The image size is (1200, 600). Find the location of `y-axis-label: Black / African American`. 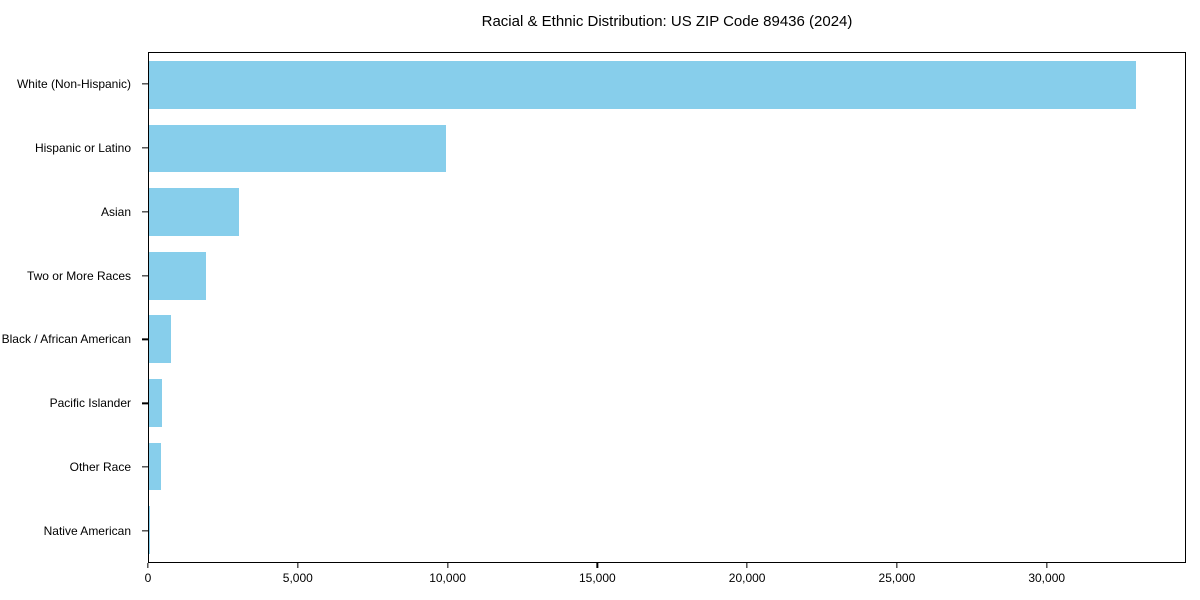

y-axis-label: Black / African American is located at coordinates (66, 339).